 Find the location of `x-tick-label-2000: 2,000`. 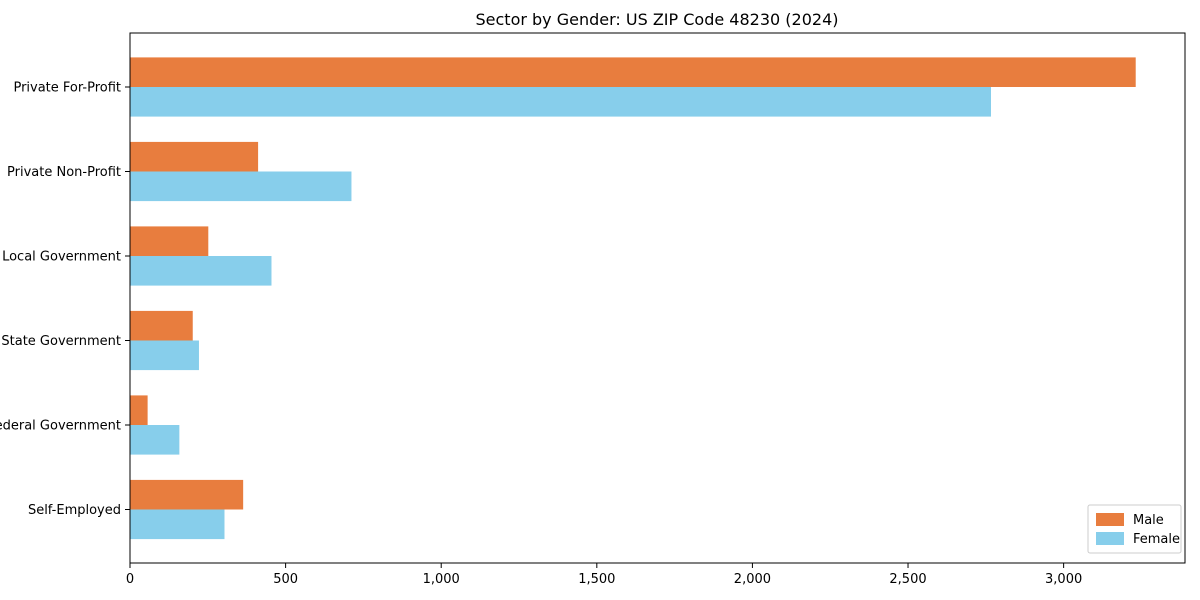

x-tick-label-2000: 2,000 is located at coordinates (752, 579).